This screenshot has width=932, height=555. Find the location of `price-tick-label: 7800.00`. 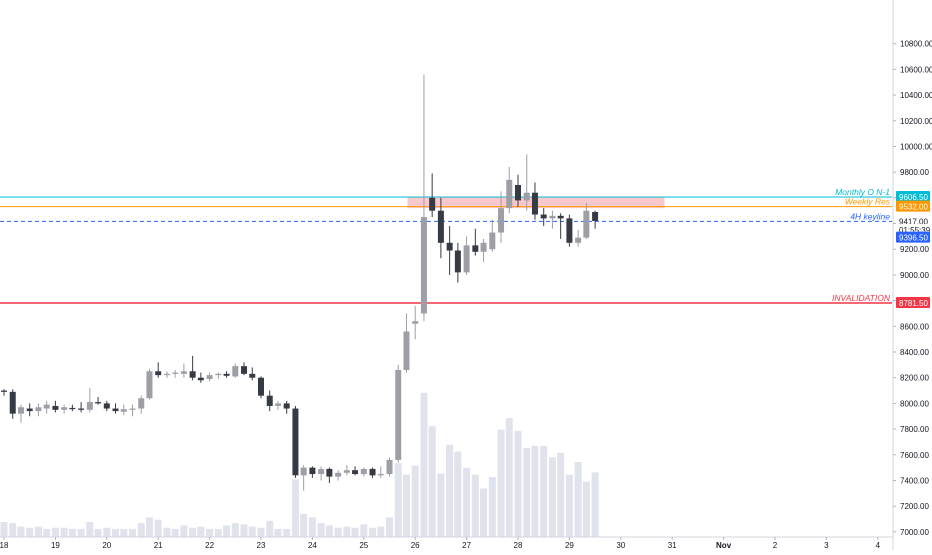

price-tick-label: 7800.00 is located at coordinates (914, 429).